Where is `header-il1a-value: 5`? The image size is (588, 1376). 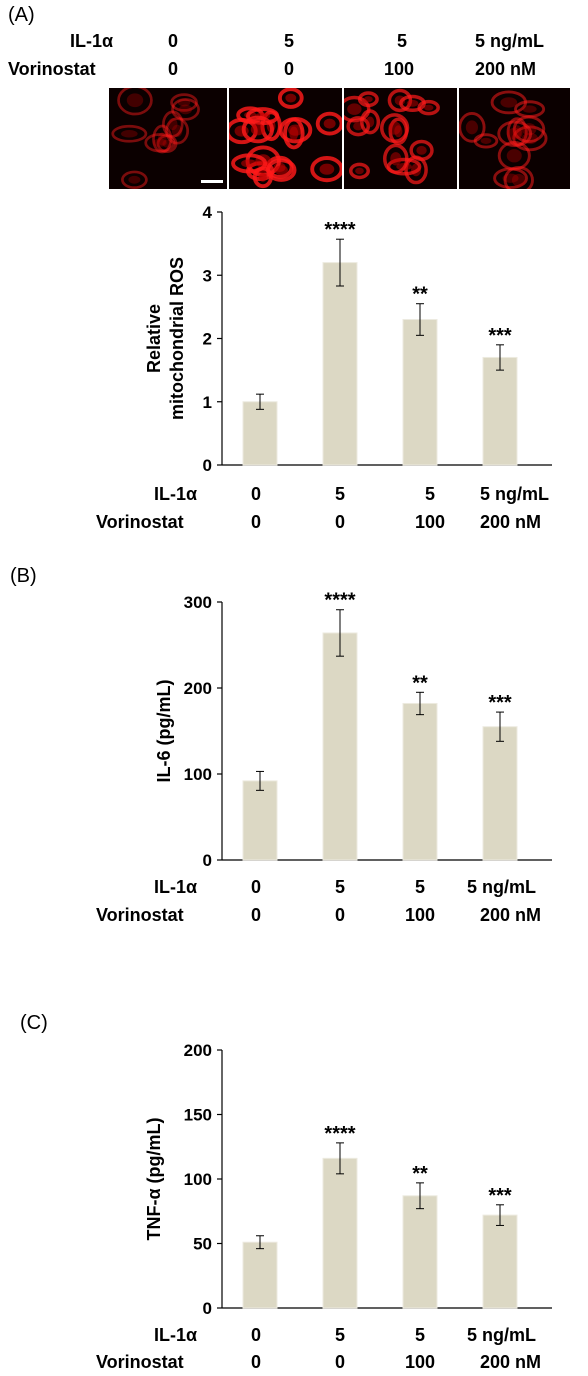 header-il1a-value: 5 is located at coordinates (402, 41).